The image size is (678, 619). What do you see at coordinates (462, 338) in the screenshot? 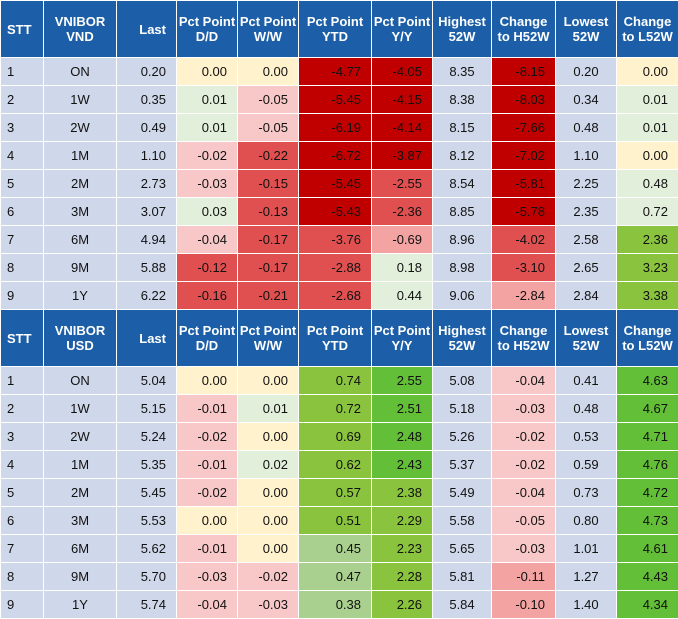
I see `header-highest-52w: Highest 52W` at bounding box center [462, 338].